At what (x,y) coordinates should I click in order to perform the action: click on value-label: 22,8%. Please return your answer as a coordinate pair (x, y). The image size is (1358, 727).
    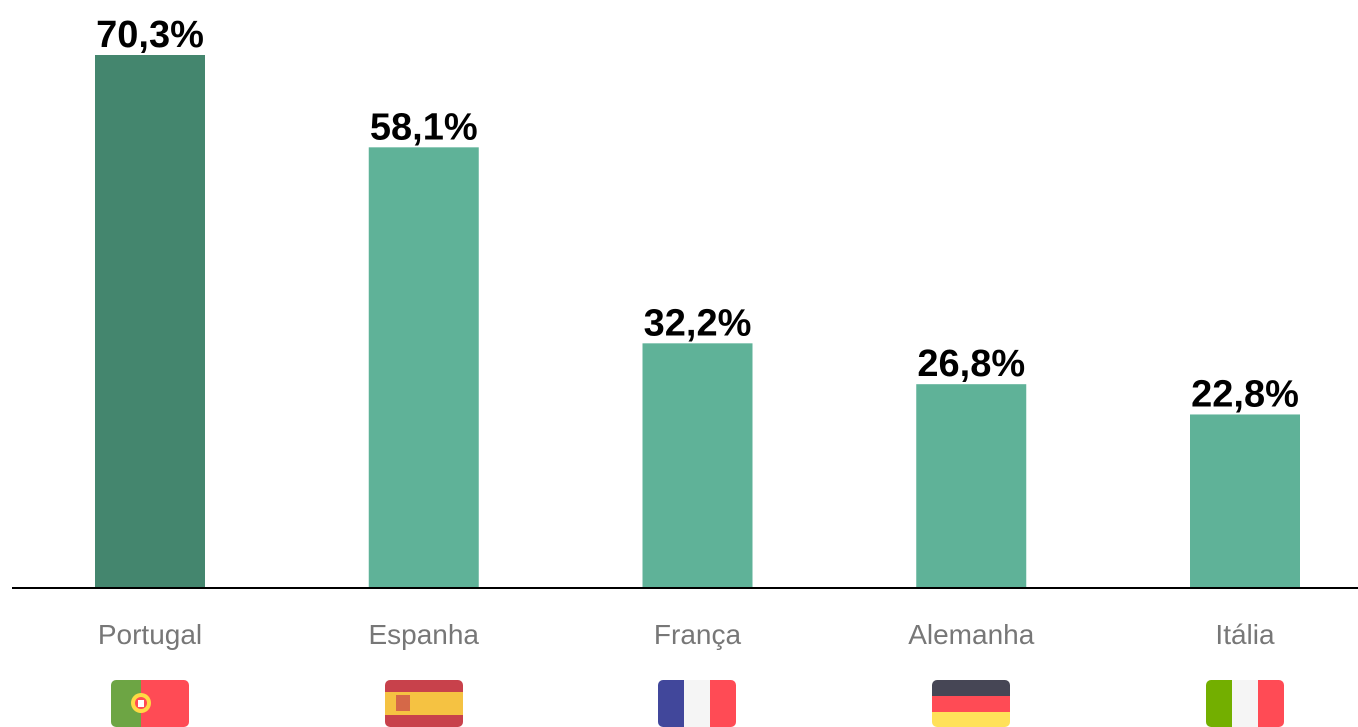
    Looking at the image, I should click on (1245, 394).